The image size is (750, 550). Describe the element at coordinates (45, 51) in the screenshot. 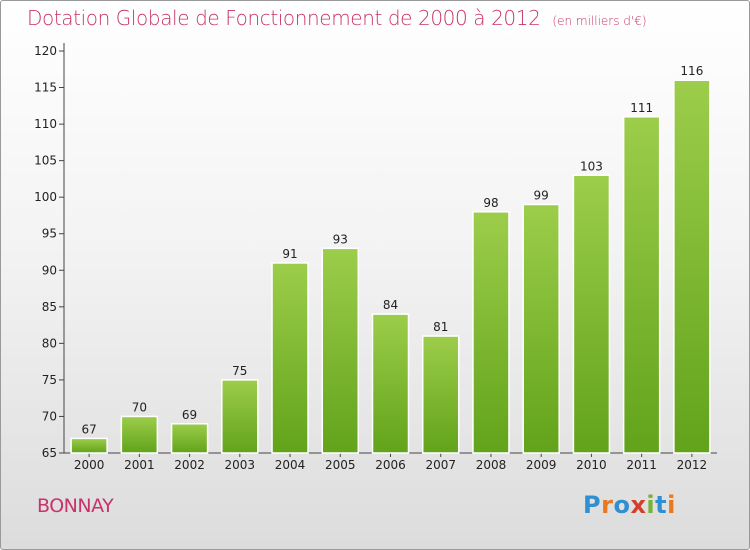

I see `y-tick-label: 120` at that location.